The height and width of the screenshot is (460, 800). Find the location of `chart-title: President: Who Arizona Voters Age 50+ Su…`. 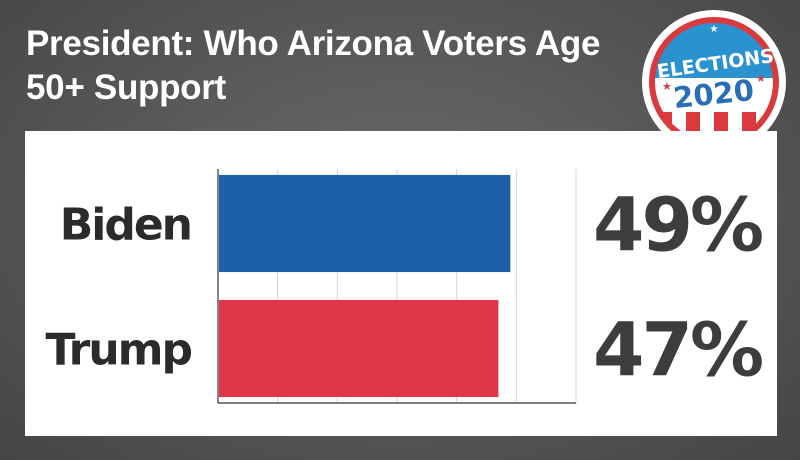

chart-title: President: Who Arizona Voters Age 50+ Su… is located at coordinates (313, 65).